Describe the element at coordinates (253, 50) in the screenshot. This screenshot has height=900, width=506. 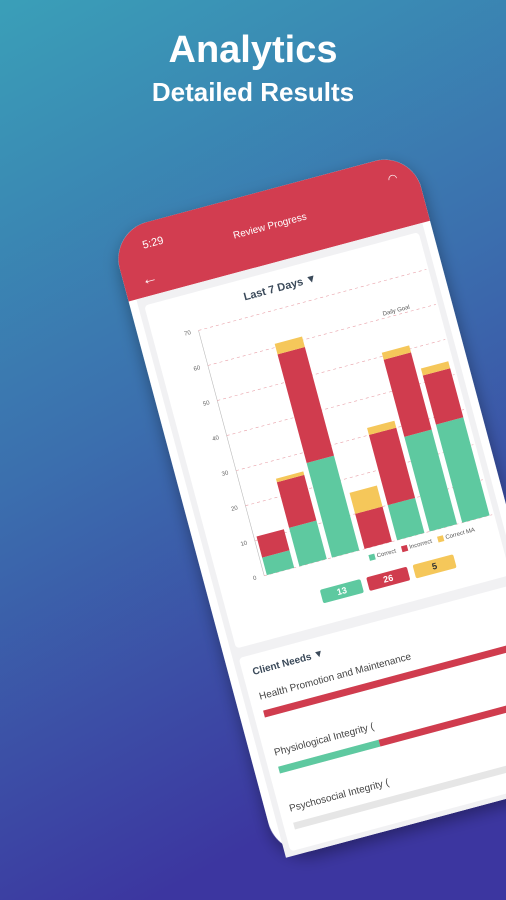
I see `title: Analytics` at that location.